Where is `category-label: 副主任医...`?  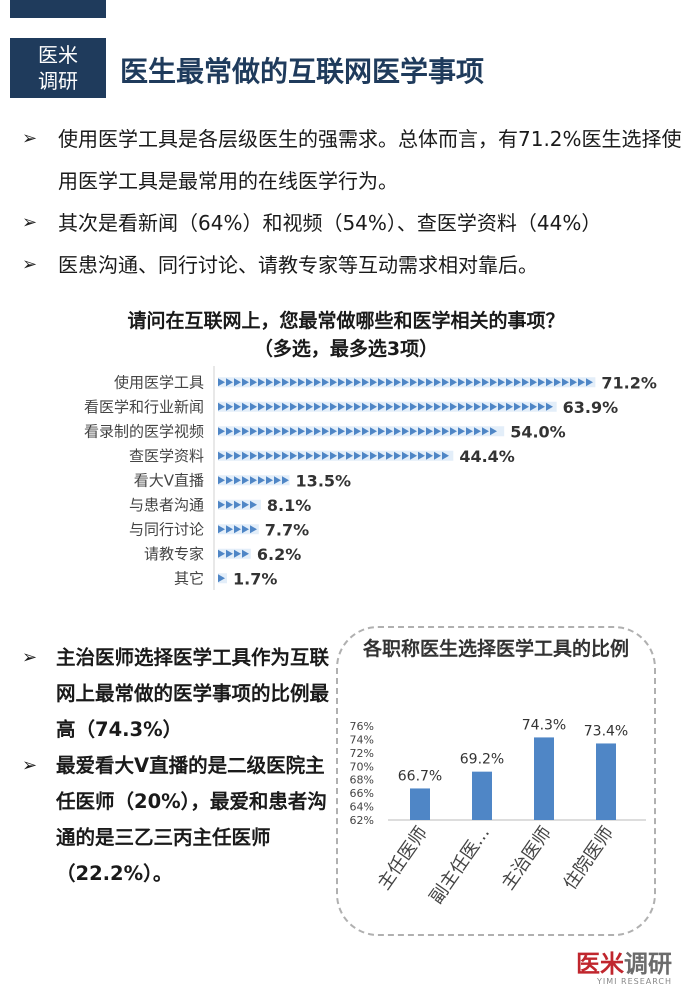
category-label: 副主任医... is located at coordinates (460, 865).